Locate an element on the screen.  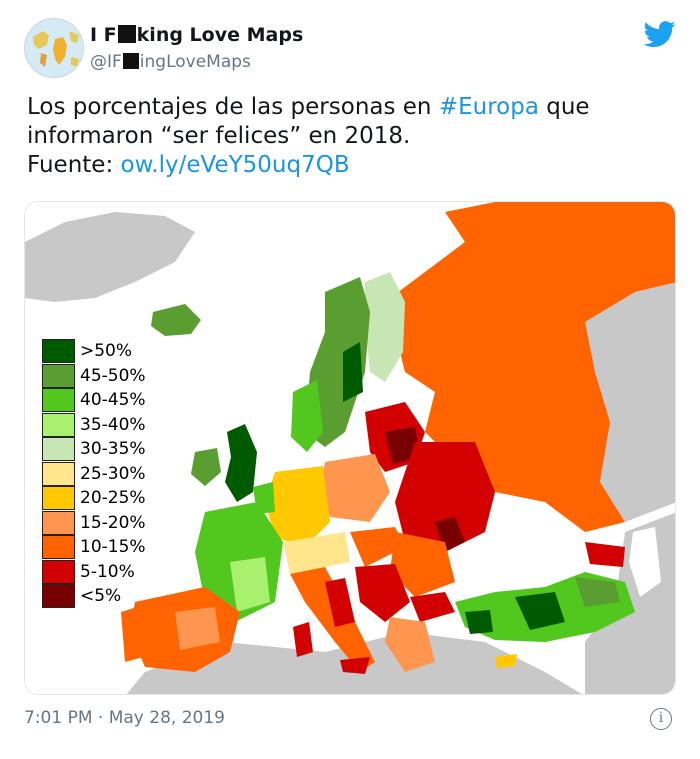
italy-central-region is located at coordinates (340, 602).